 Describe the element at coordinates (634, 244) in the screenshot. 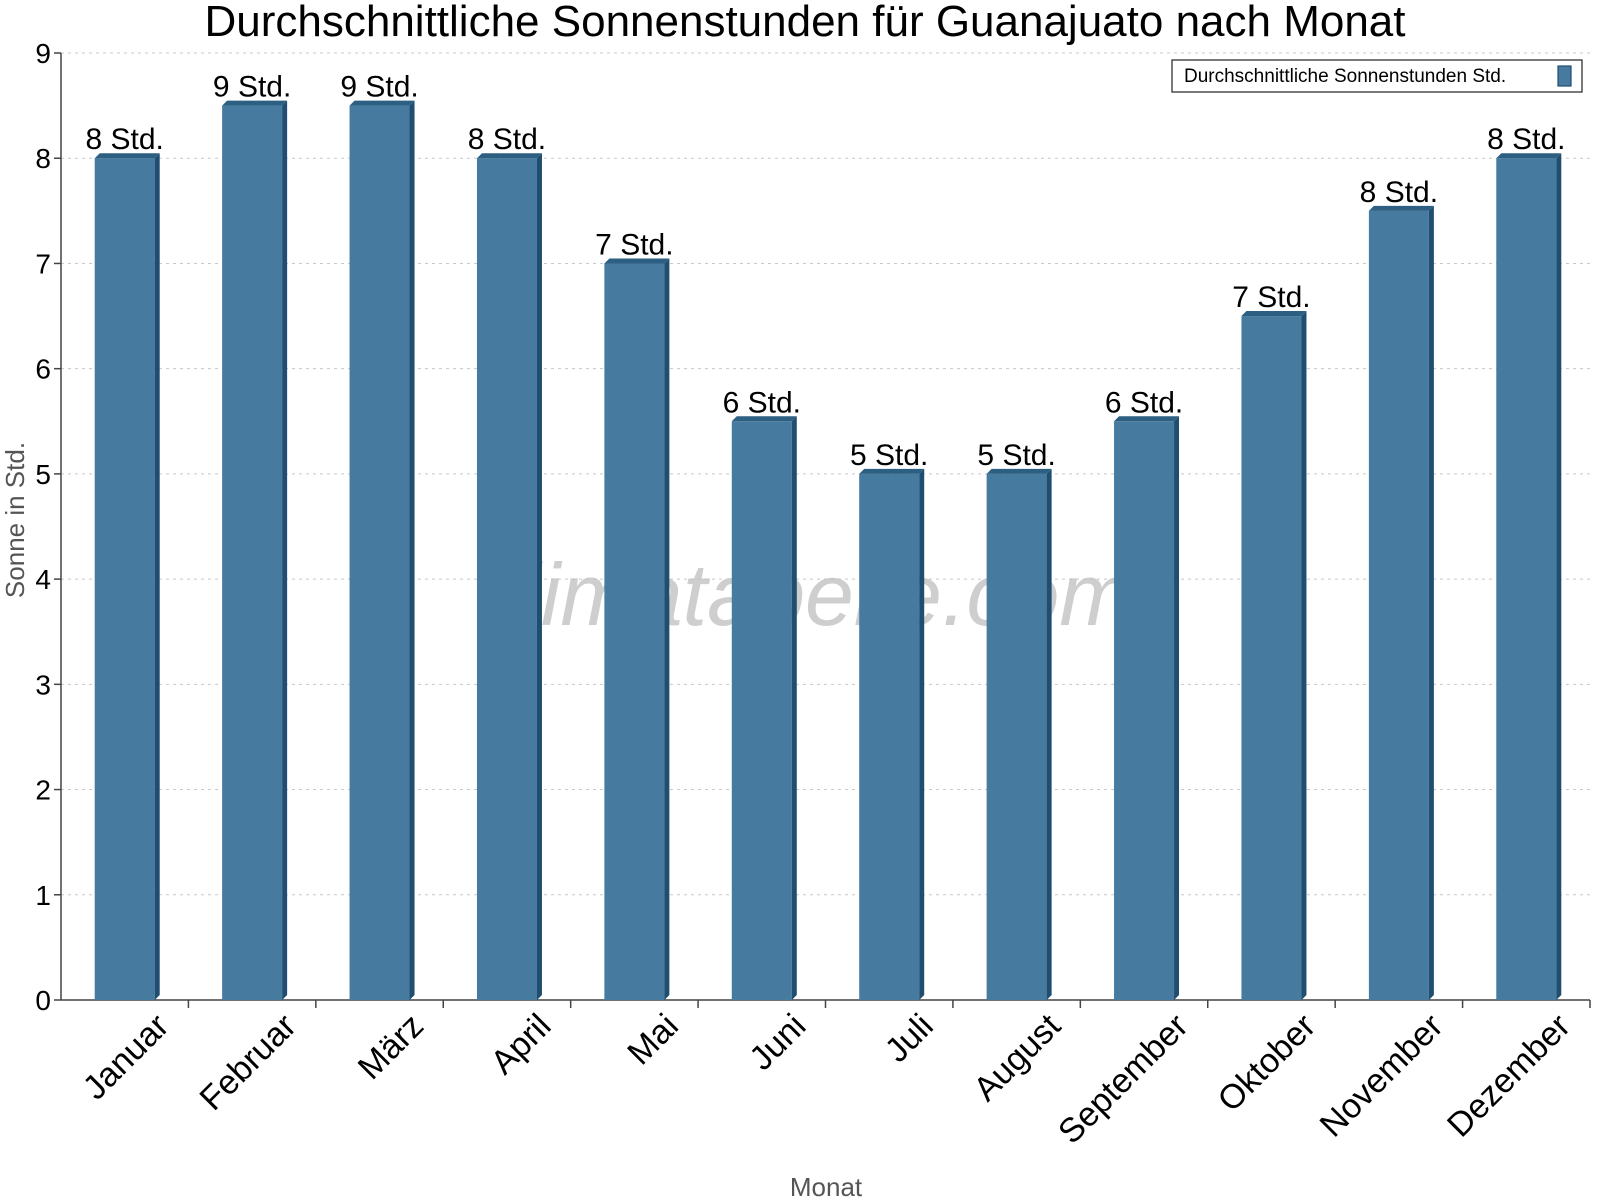

I see `data-label-mai: 7 Std.` at that location.